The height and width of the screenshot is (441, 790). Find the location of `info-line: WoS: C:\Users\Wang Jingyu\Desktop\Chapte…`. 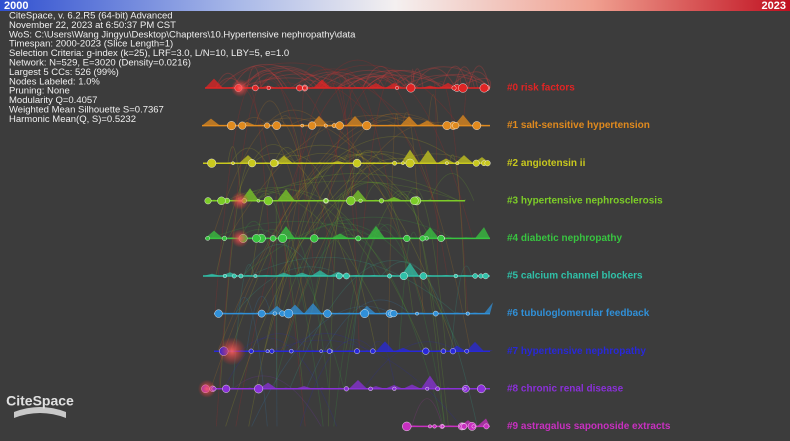

info-line: WoS: C:\Users\Wang Jingyu\Desktop\Chapte… is located at coordinates (182, 34).